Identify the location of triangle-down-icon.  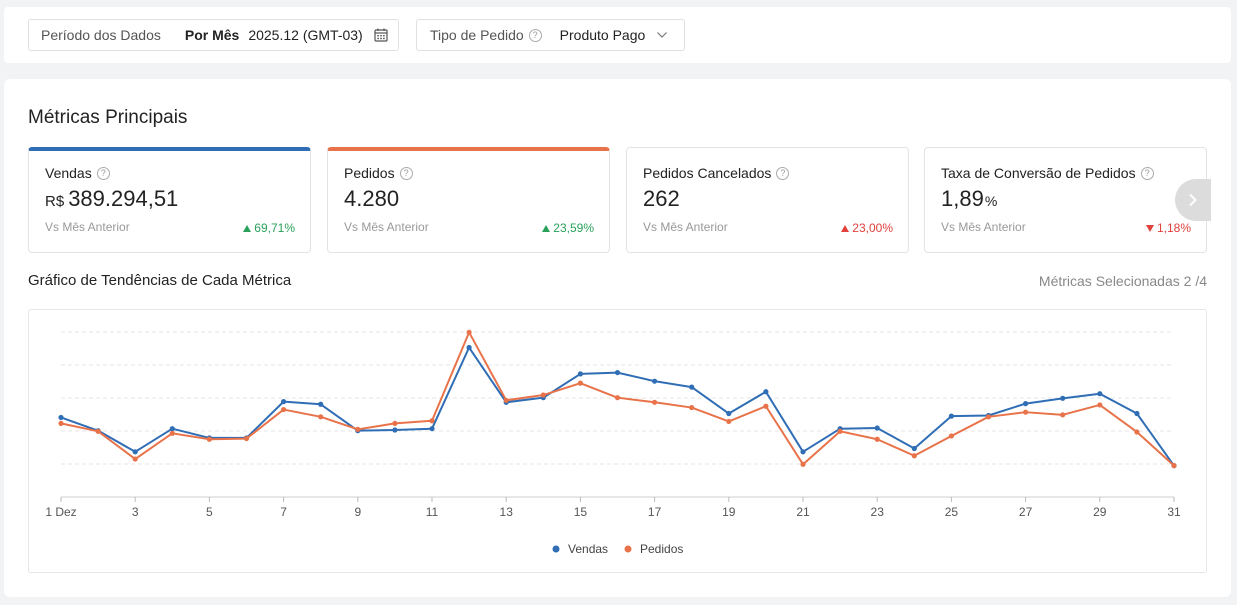
(1149, 228).